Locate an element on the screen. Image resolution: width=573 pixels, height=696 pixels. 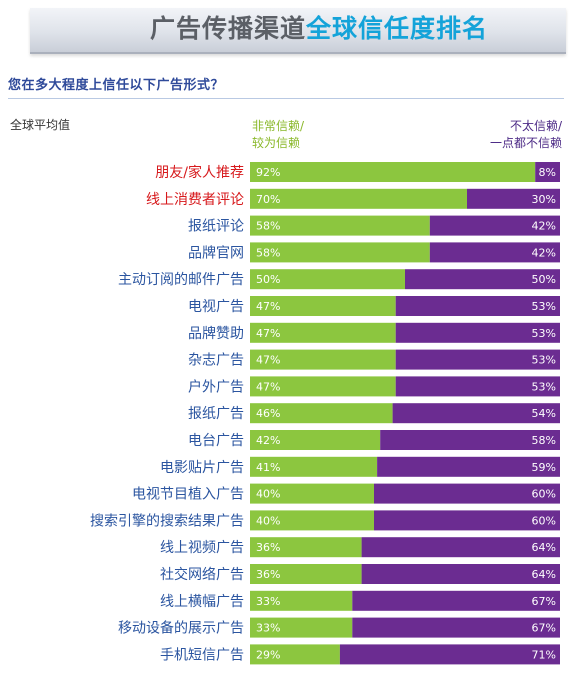
survey-question: 您在多大程度上信任以下广告形式？ is located at coordinates (116, 85).